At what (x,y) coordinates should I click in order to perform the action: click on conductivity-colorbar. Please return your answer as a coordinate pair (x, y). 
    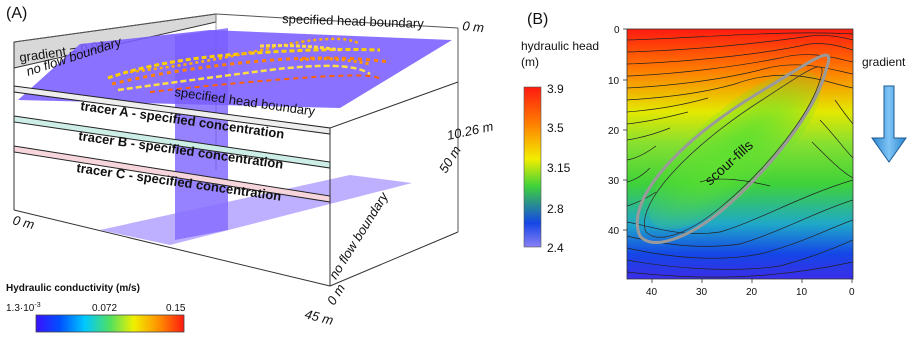
    Looking at the image, I should click on (110, 323).